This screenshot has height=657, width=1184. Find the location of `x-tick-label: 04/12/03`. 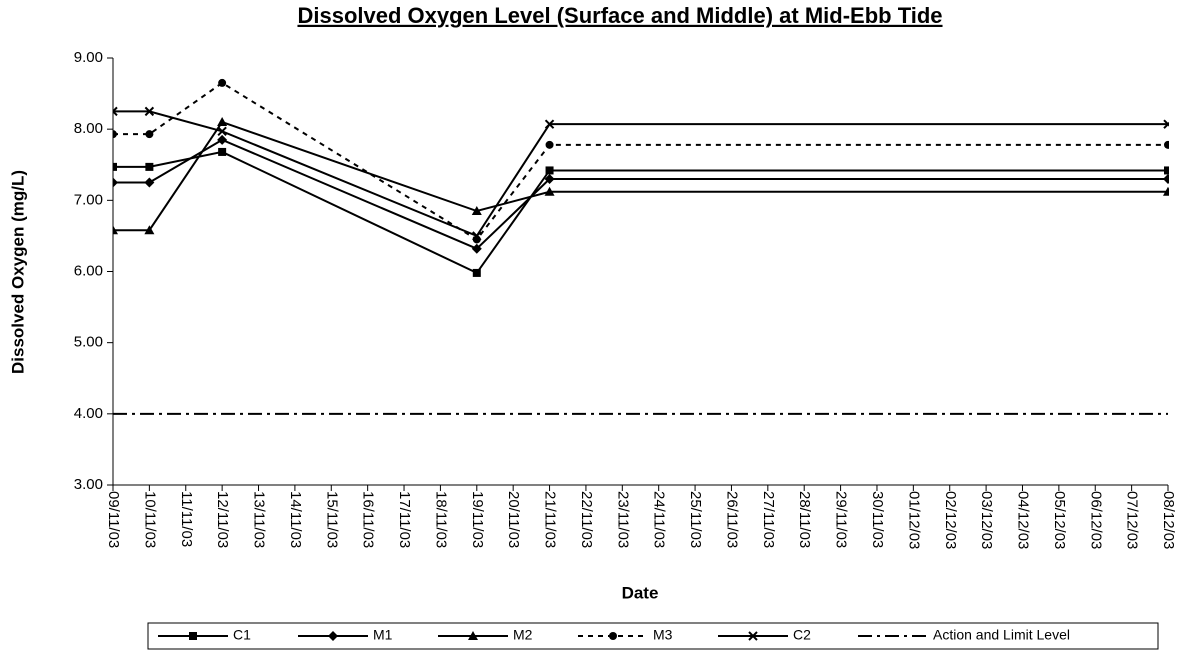

x-tick-label: 04/12/03 is located at coordinates (1023, 520).